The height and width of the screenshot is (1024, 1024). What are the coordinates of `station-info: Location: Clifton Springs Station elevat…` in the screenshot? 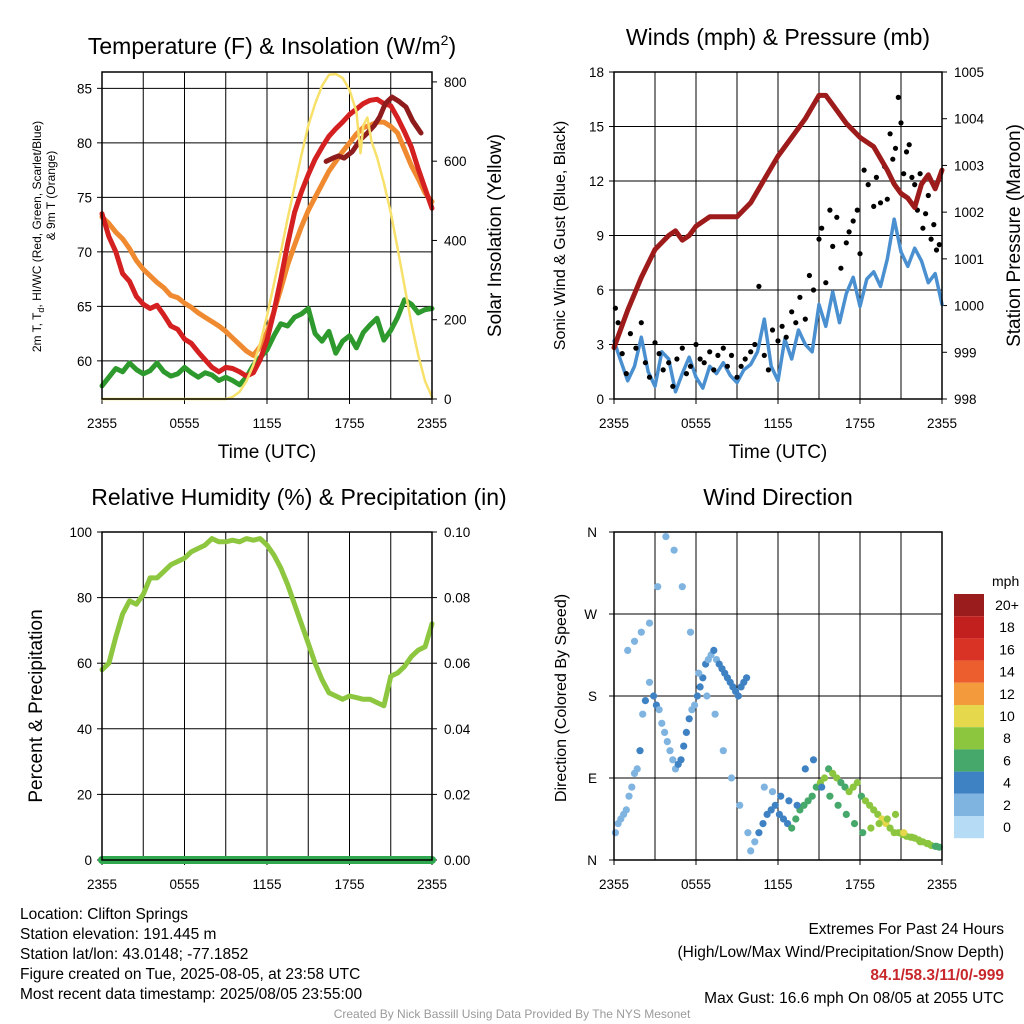 It's located at (191, 955).